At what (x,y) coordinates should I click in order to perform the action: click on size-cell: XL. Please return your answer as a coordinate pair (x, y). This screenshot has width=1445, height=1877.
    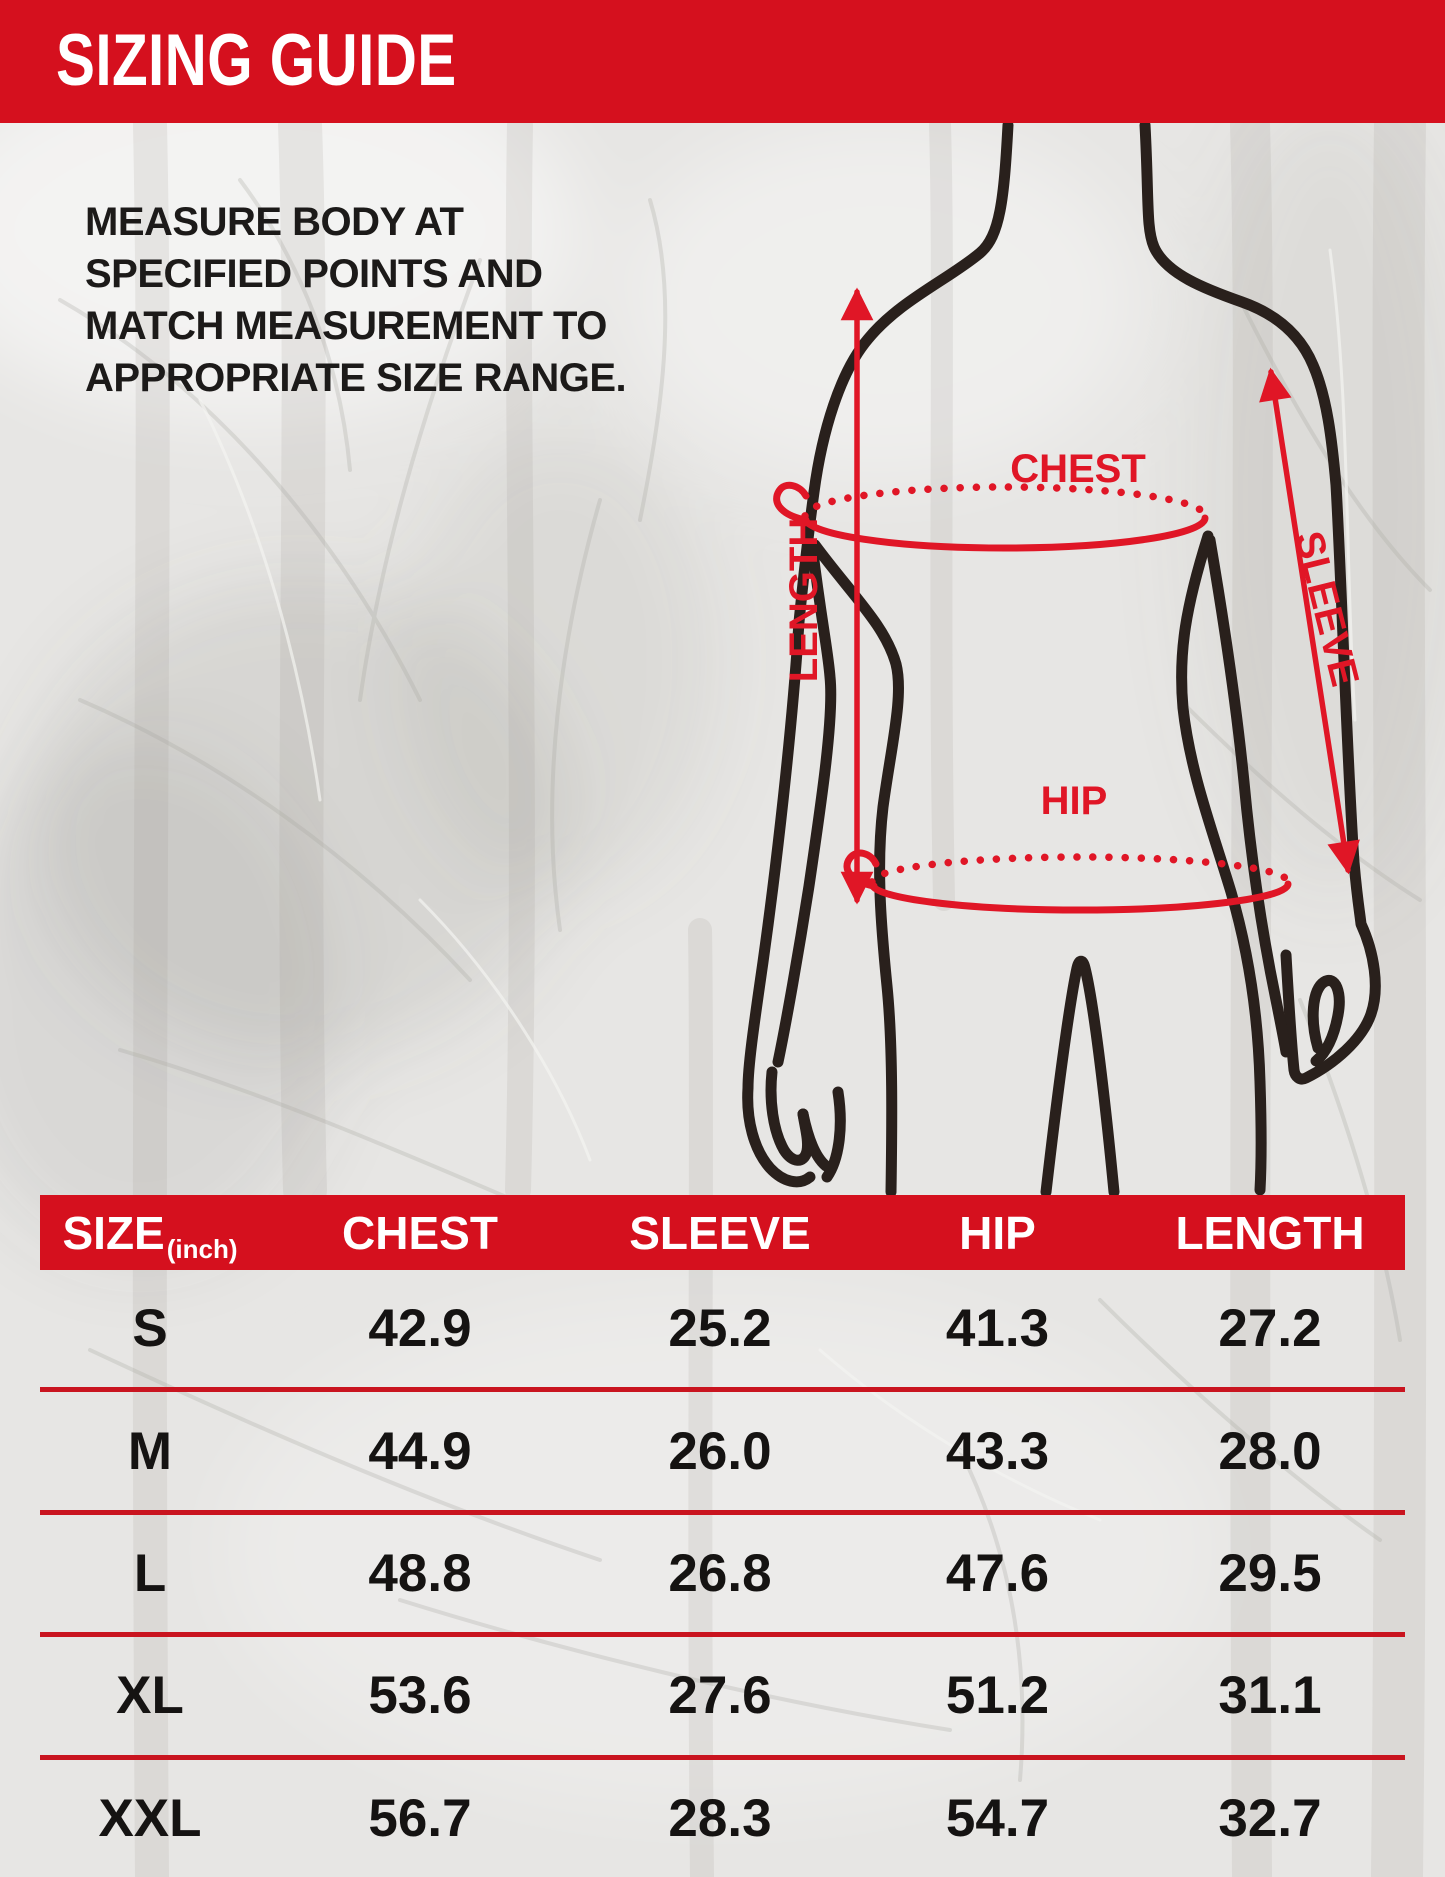
    Looking at the image, I should click on (150, 1696).